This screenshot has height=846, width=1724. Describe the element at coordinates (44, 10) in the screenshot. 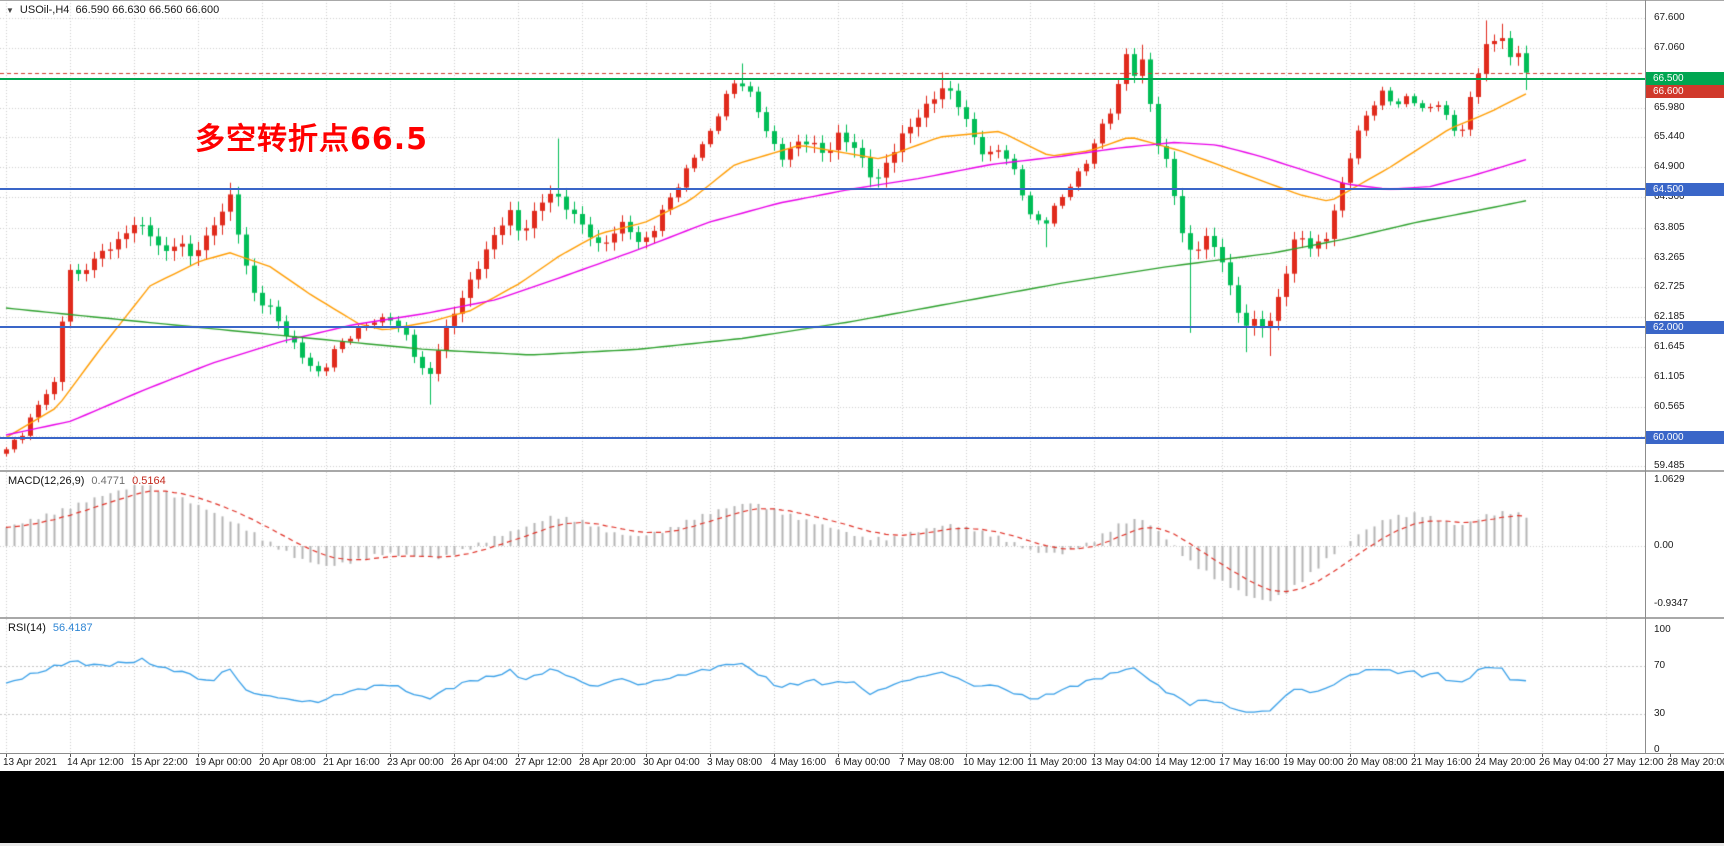

I see `symbol-timeframe-label: USOil-,H4` at that location.